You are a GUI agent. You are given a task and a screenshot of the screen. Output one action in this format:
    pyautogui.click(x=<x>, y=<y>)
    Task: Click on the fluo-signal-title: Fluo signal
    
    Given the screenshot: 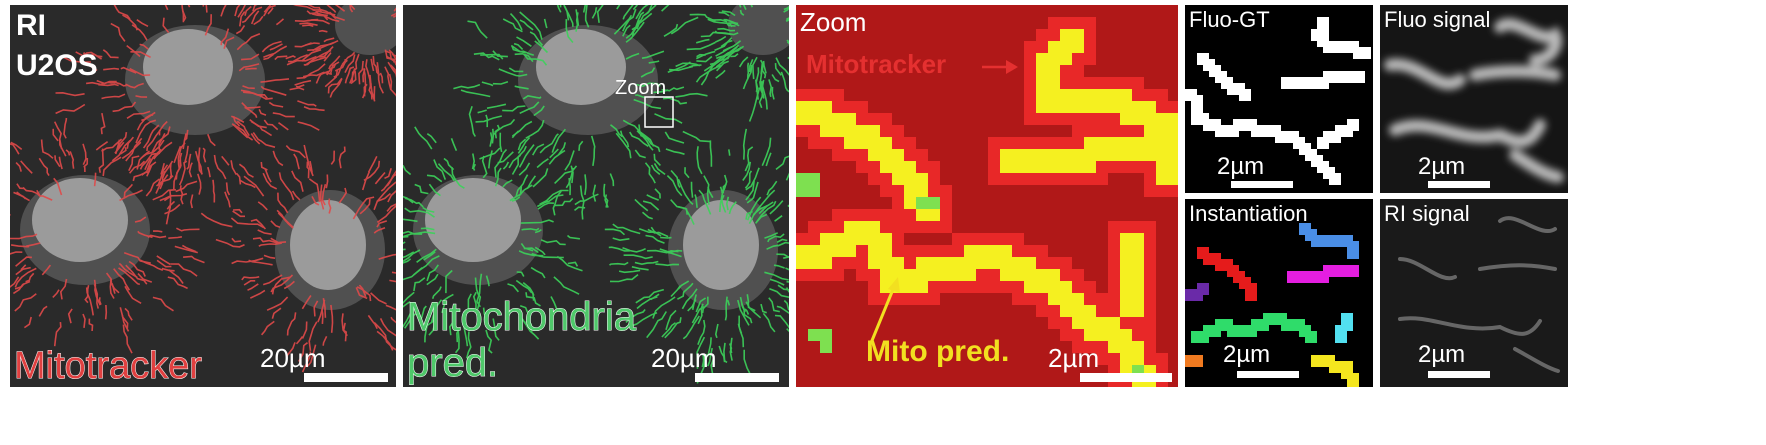 What is the action you would take?
    pyautogui.click(x=1437, y=19)
    